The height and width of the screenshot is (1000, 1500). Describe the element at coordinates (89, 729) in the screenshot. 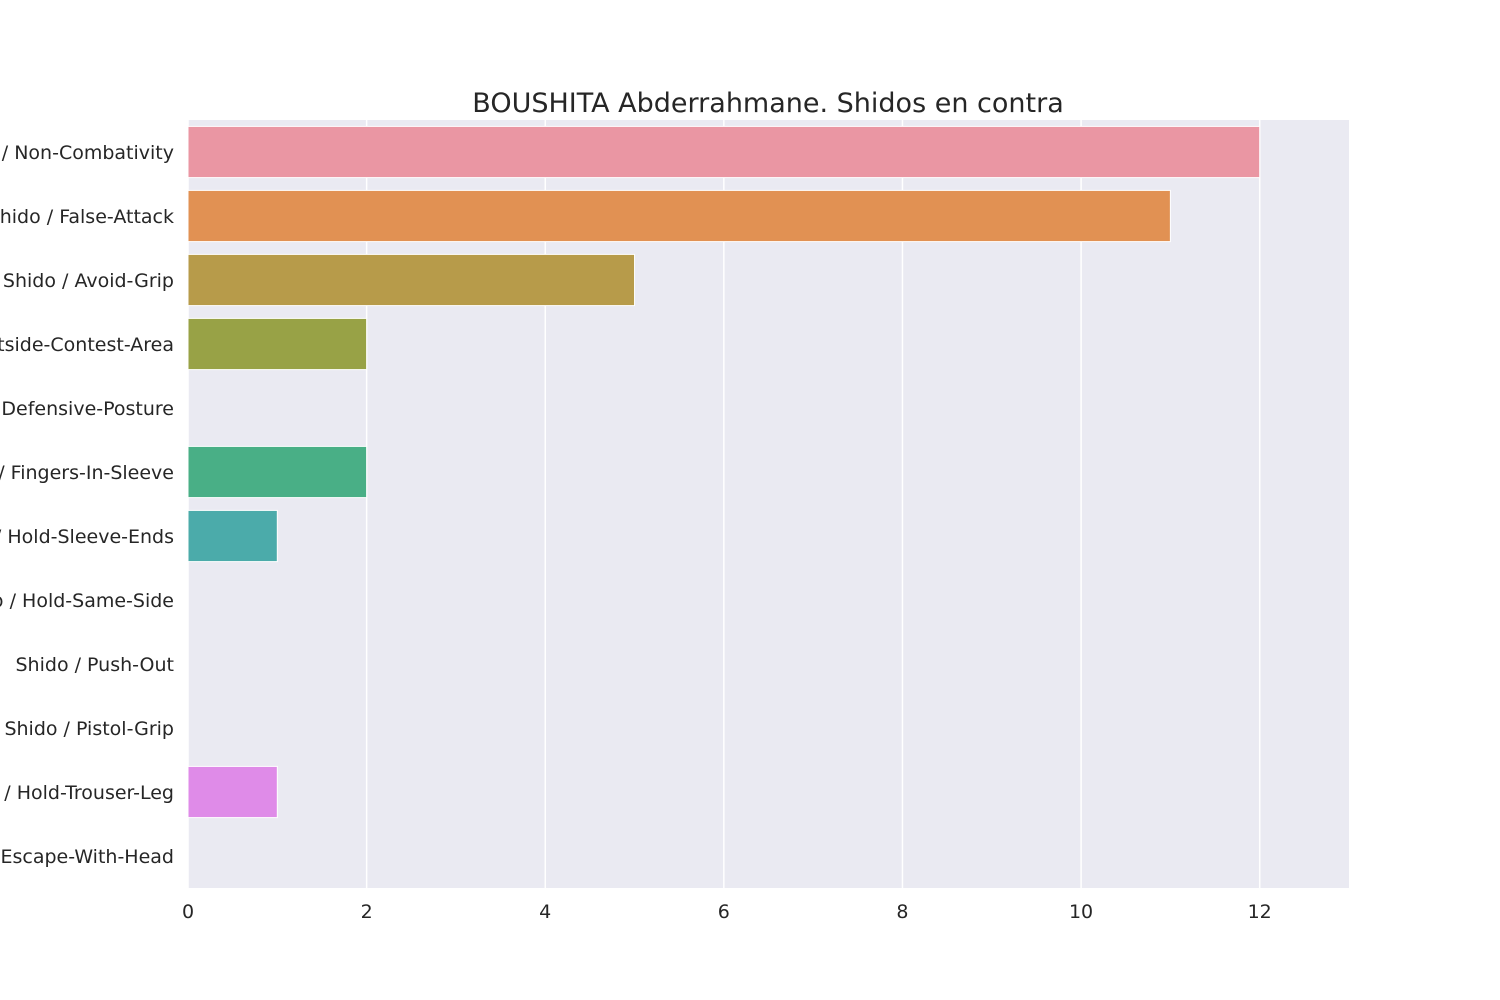

I see `y-tick-label: Shido / Pistol-Grip` at that location.